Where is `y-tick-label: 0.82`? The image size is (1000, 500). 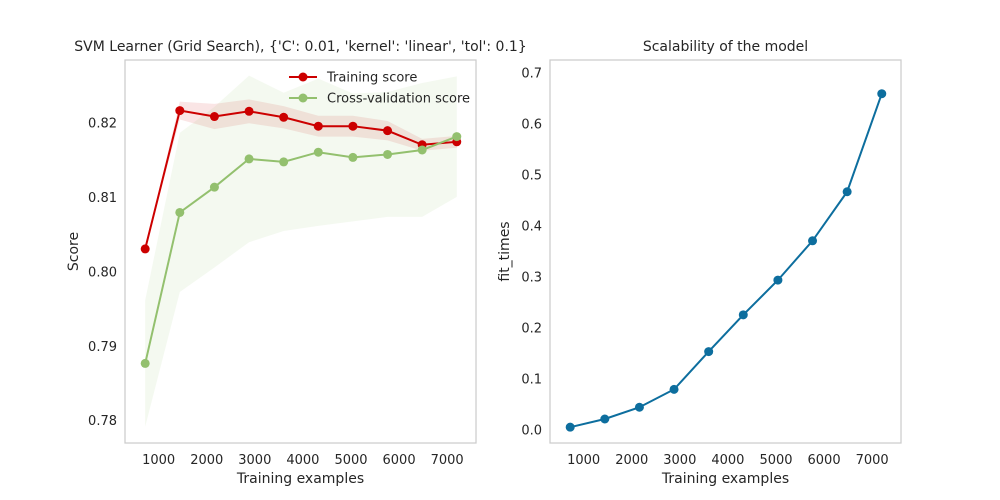
y-tick-label: 0.82 is located at coordinates (102, 124).